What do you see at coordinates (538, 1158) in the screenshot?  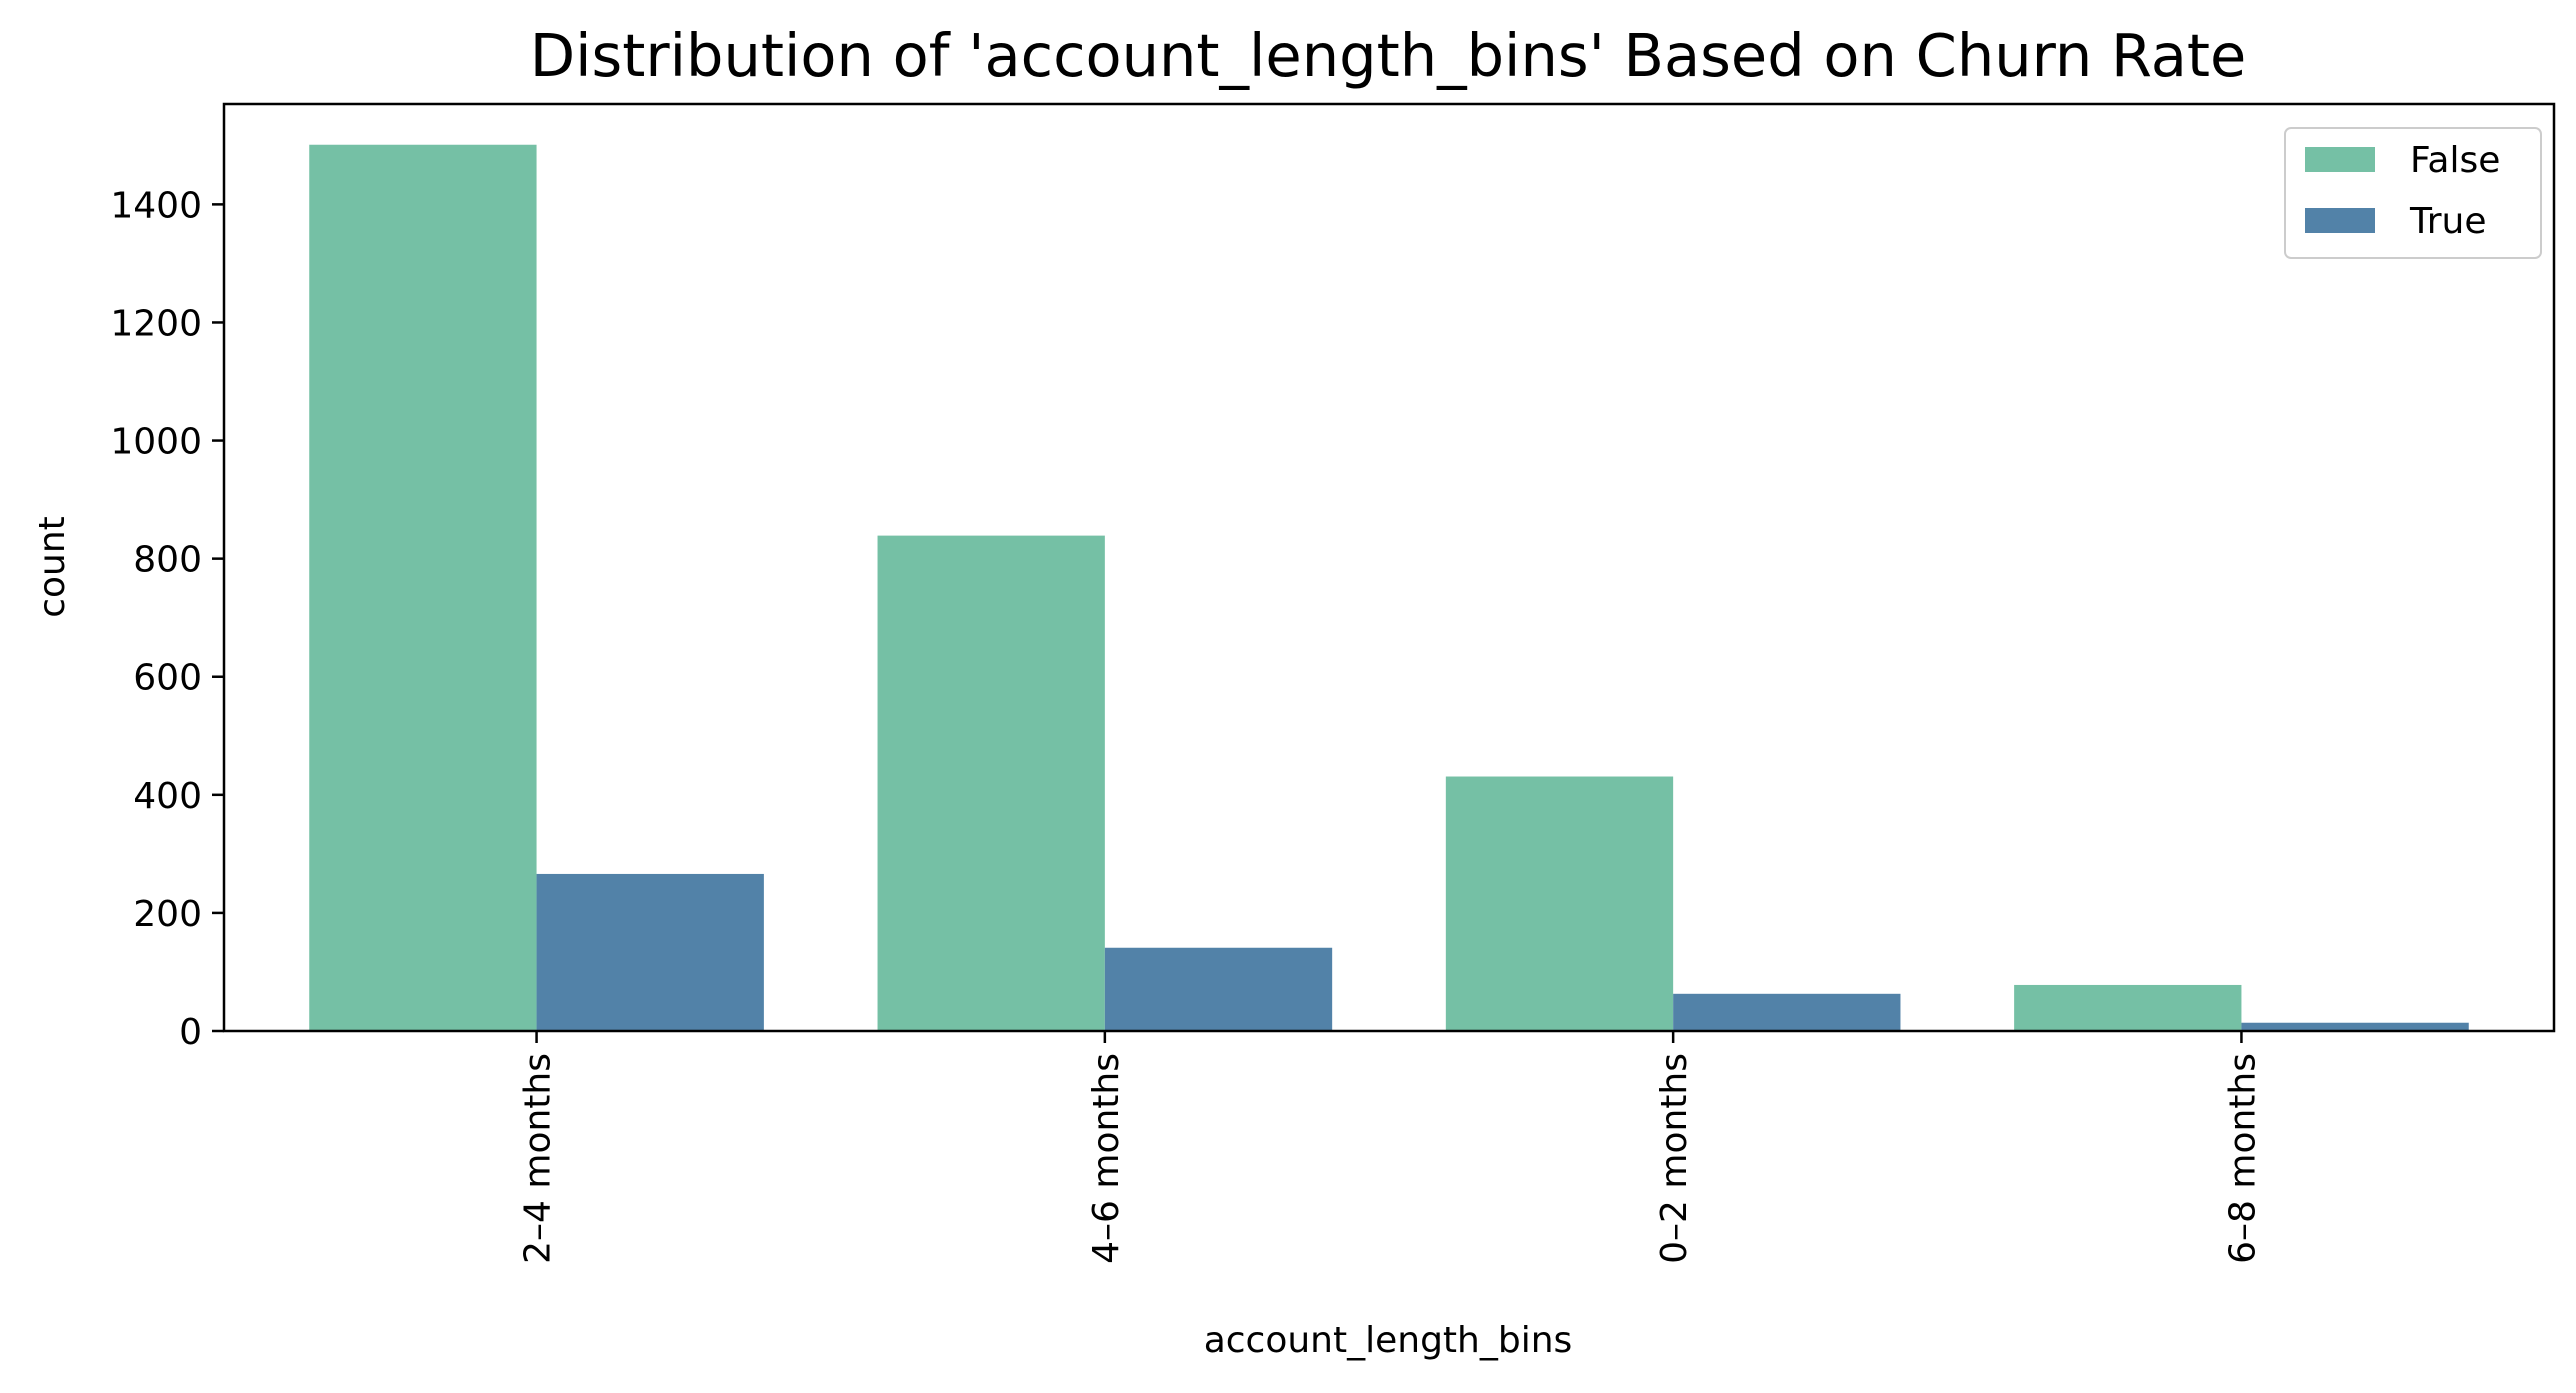 I see `x-tick-label-2-4-months: 2–4 months` at bounding box center [538, 1158].